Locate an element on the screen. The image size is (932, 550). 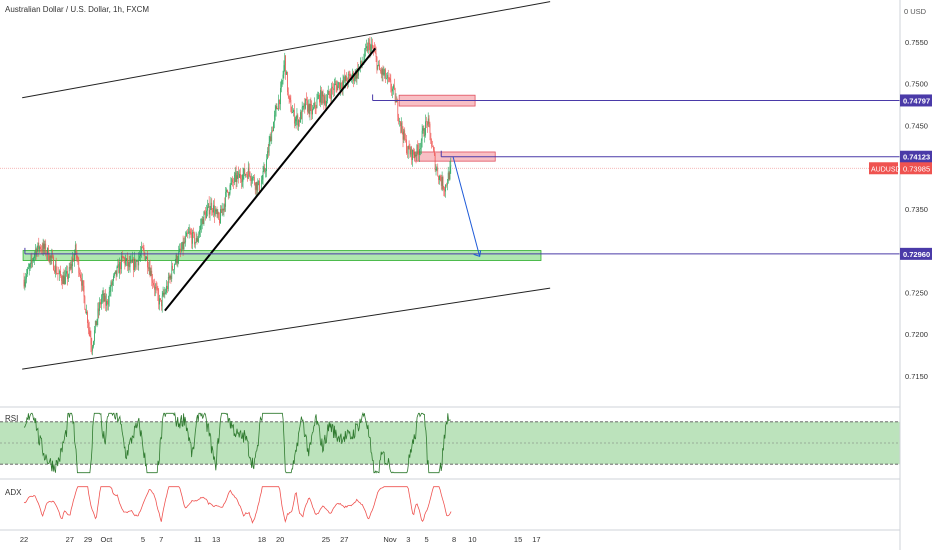
x-tick-label: 8 is located at coordinates (454, 539).